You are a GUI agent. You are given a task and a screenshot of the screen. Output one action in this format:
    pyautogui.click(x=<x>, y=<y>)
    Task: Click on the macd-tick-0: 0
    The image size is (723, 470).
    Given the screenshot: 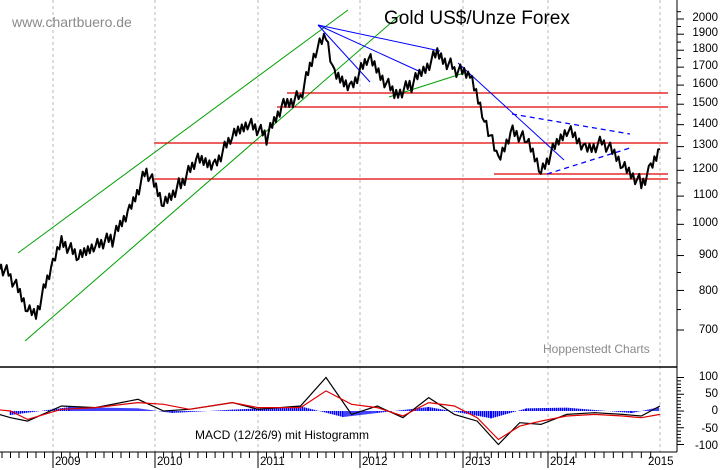 What is the action you would take?
    pyautogui.click(x=714, y=411)
    